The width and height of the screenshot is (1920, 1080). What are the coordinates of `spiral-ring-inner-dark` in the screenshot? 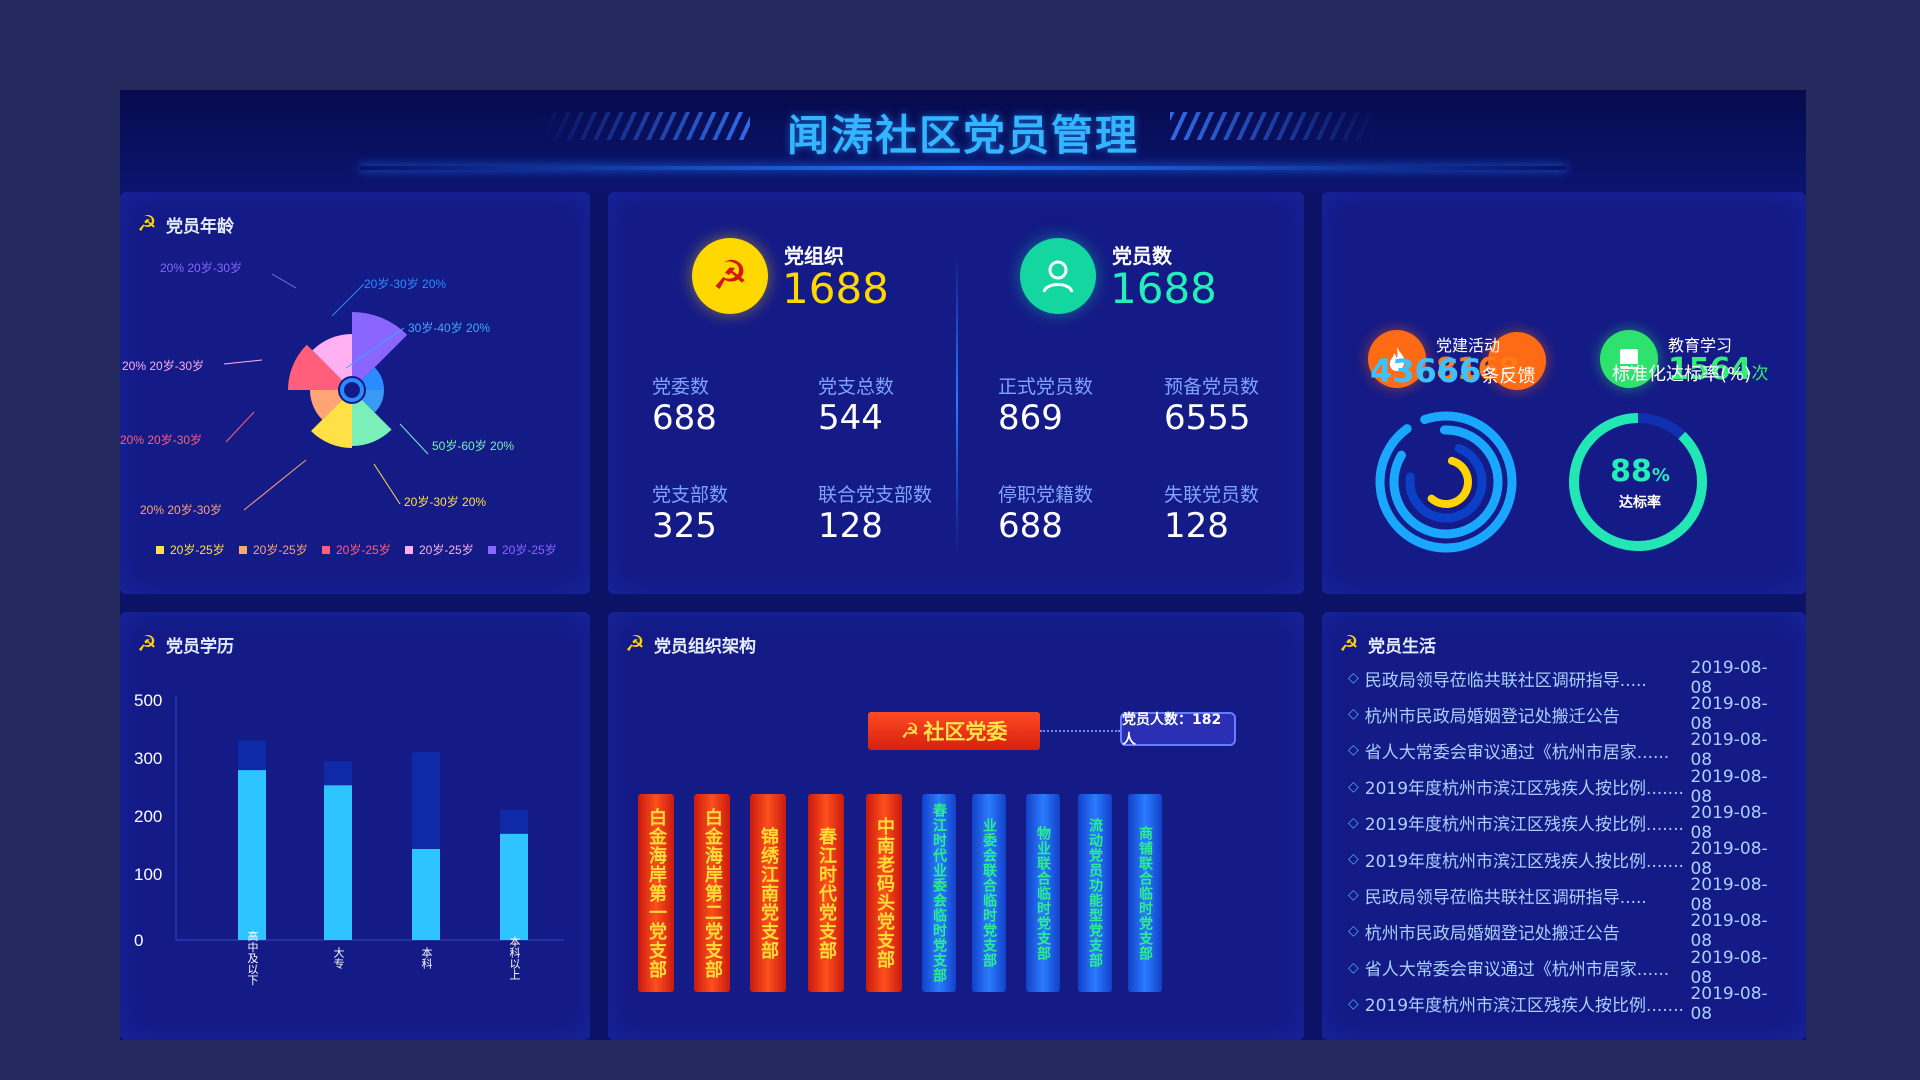 It's located at (1446, 483).